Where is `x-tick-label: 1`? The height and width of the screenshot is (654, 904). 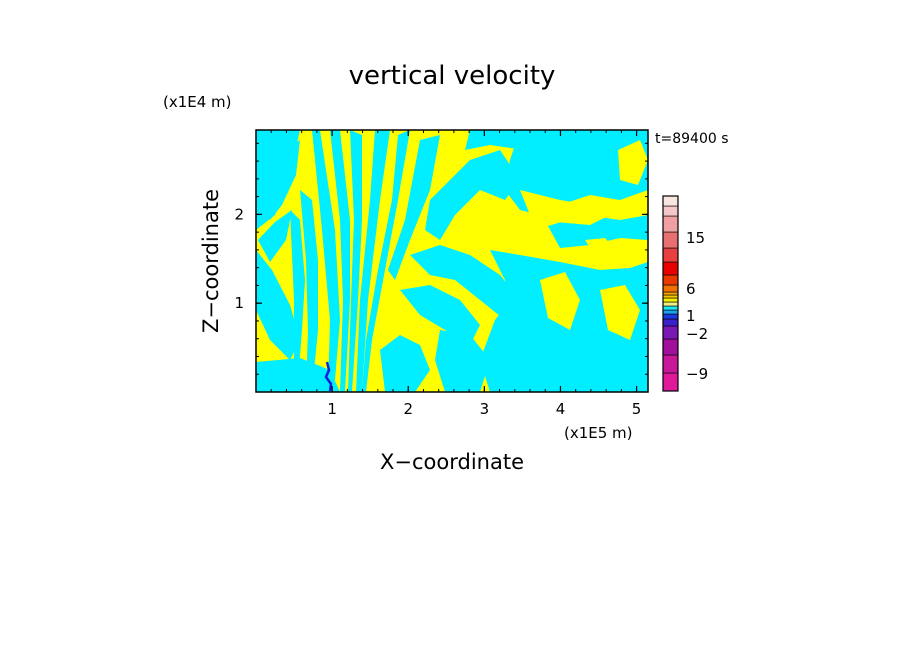
x-tick-label: 1 is located at coordinates (332, 409).